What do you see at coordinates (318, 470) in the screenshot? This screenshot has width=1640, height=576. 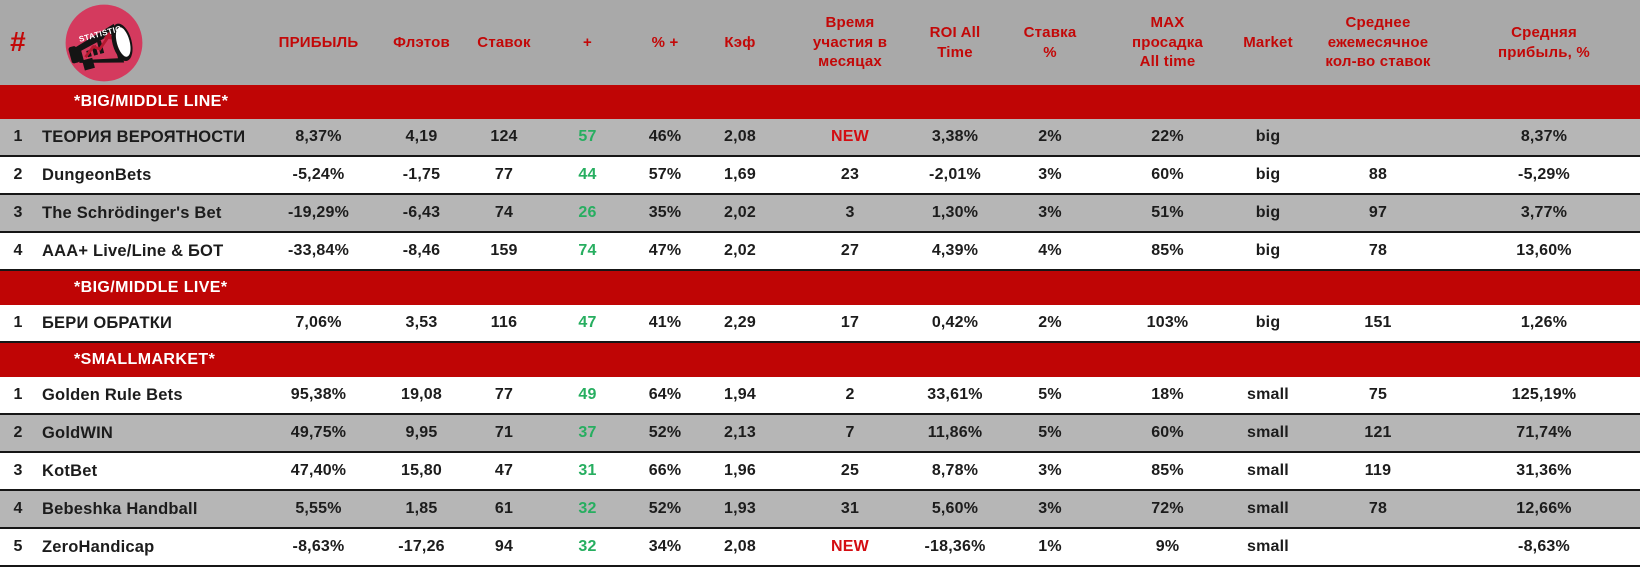 I see `profit-cell: 47,40%` at bounding box center [318, 470].